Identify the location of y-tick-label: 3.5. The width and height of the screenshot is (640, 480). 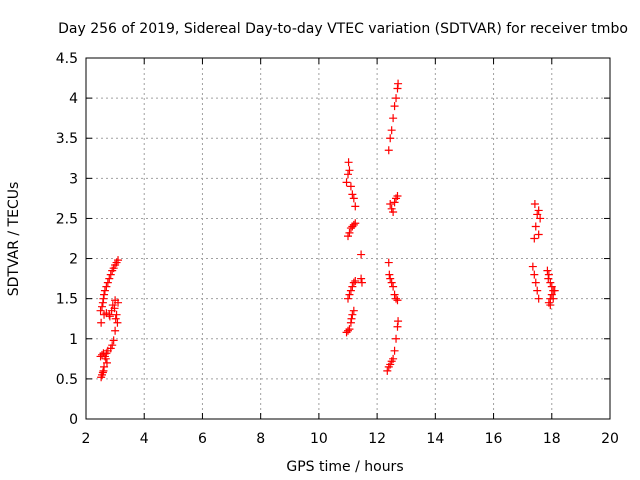
(67, 139).